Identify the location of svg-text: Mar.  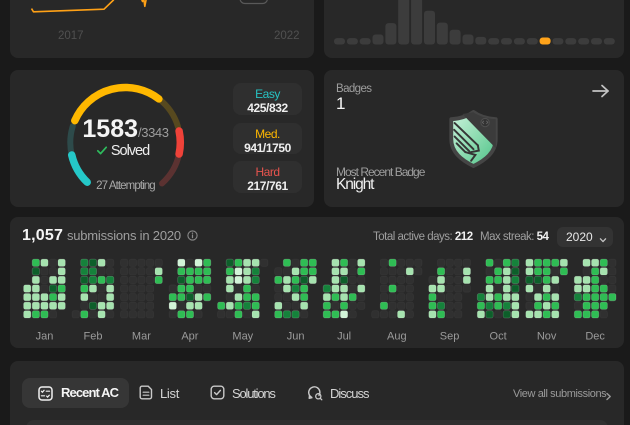
(141, 337).